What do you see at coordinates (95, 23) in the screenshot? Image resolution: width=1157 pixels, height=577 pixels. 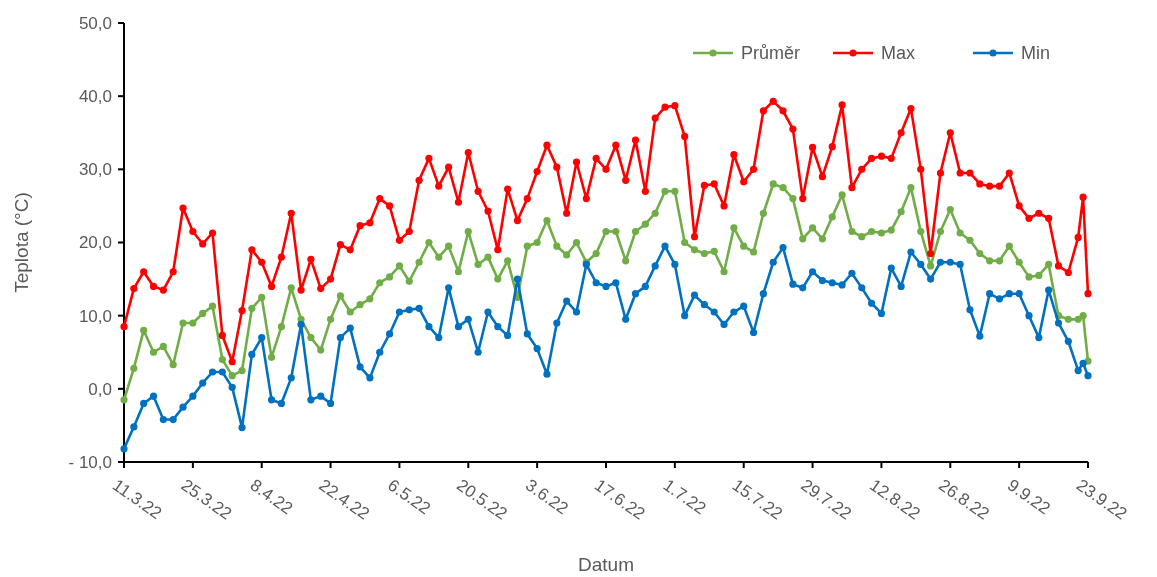 I see `y-tick-label: 50,0` at bounding box center [95, 23].